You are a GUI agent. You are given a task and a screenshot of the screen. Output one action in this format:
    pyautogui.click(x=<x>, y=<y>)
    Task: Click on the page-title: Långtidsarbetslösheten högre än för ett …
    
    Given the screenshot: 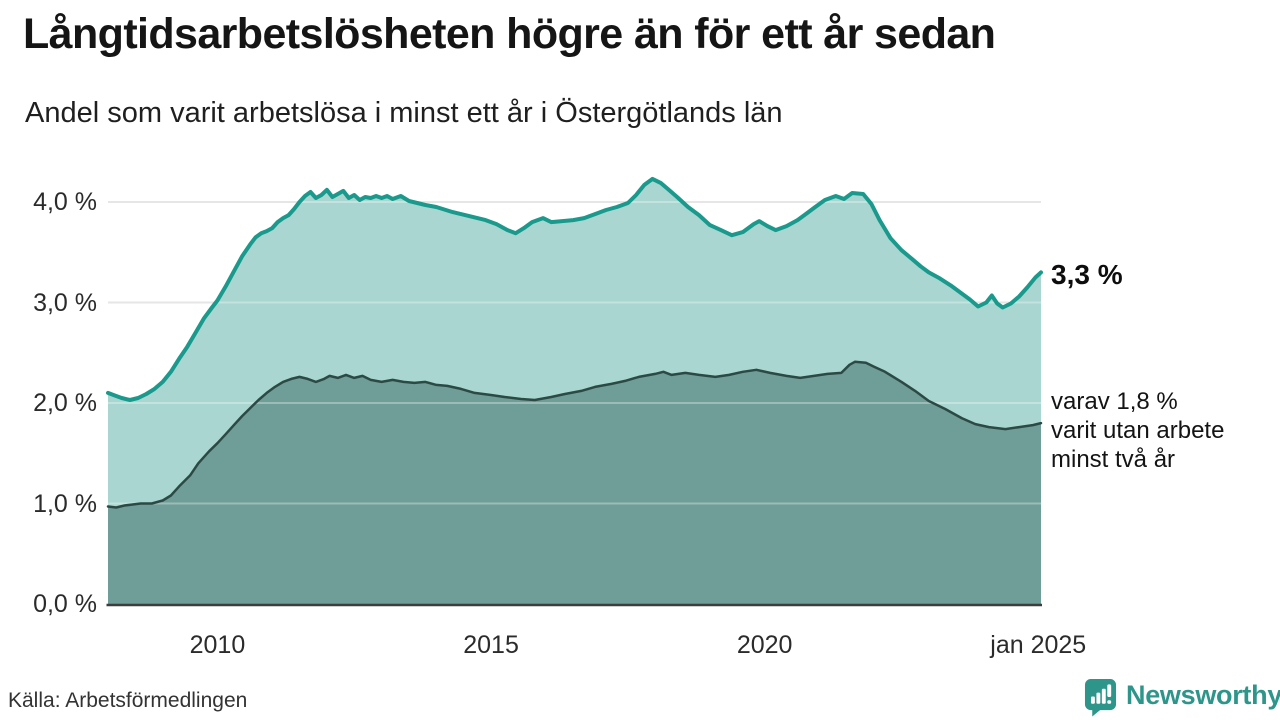 What is the action you would take?
    pyautogui.click(x=509, y=34)
    